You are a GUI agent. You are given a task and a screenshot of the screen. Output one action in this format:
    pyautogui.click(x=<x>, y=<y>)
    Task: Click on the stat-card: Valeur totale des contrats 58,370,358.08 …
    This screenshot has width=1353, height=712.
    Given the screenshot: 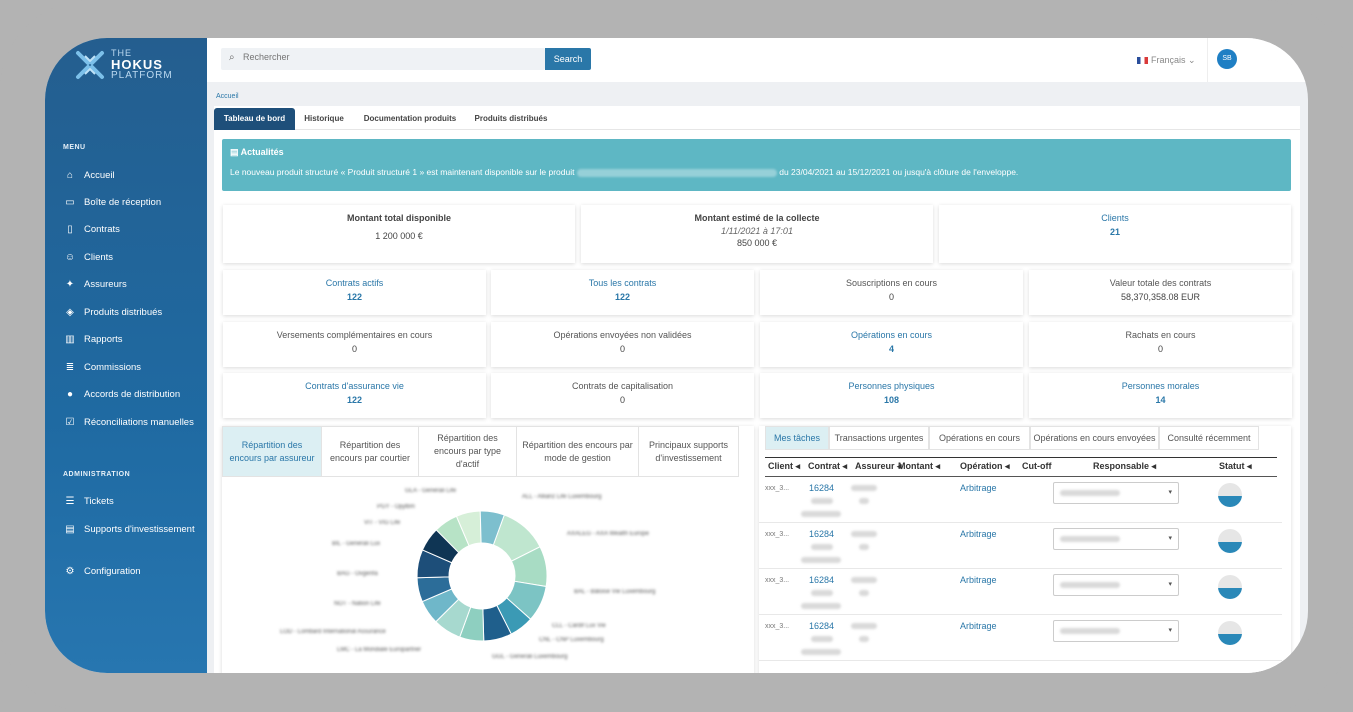 What is the action you would take?
    pyautogui.click(x=1160, y=292)
    